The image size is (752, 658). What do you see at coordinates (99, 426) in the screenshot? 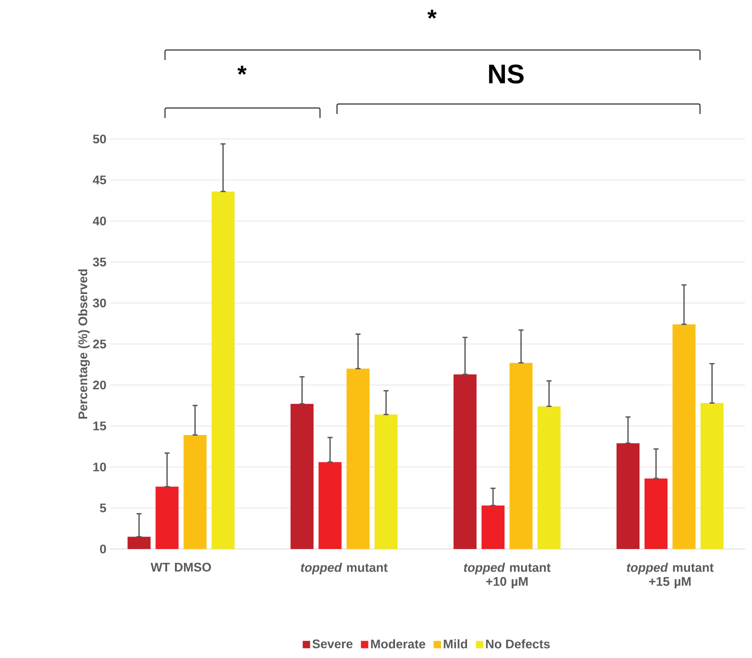
I see `y-tick-label: 15` at bounding box center [99, 426].